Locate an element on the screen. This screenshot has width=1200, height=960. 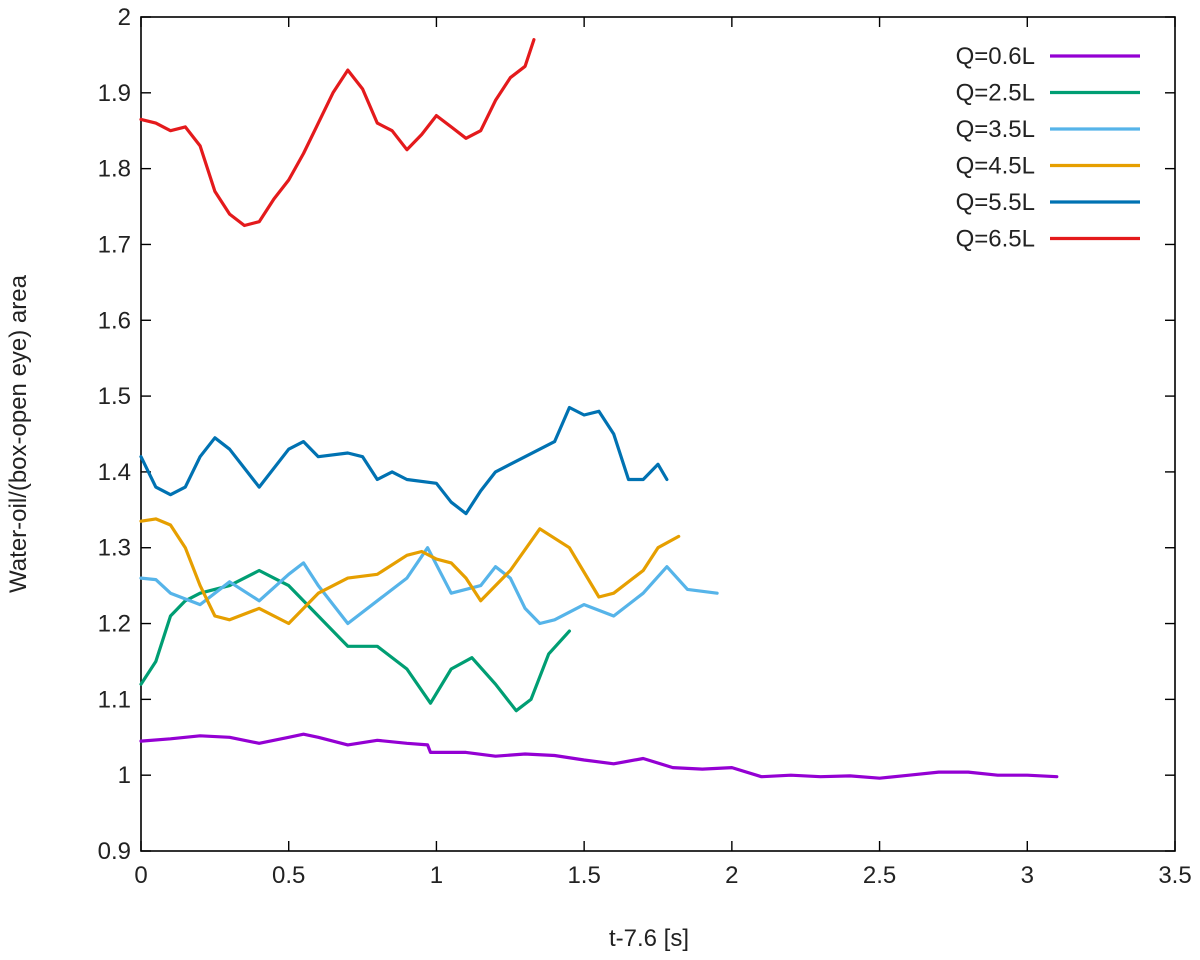
y-tick-label: 1.2 is located at coordinates (114, 624).